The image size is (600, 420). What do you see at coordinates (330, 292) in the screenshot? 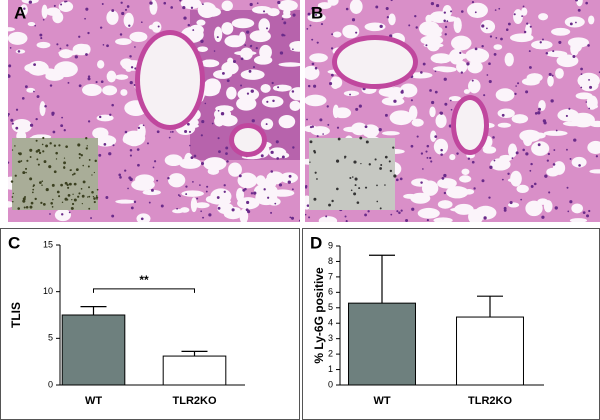
I see `y-tick-label: 6` at bounding box center [330, 292].